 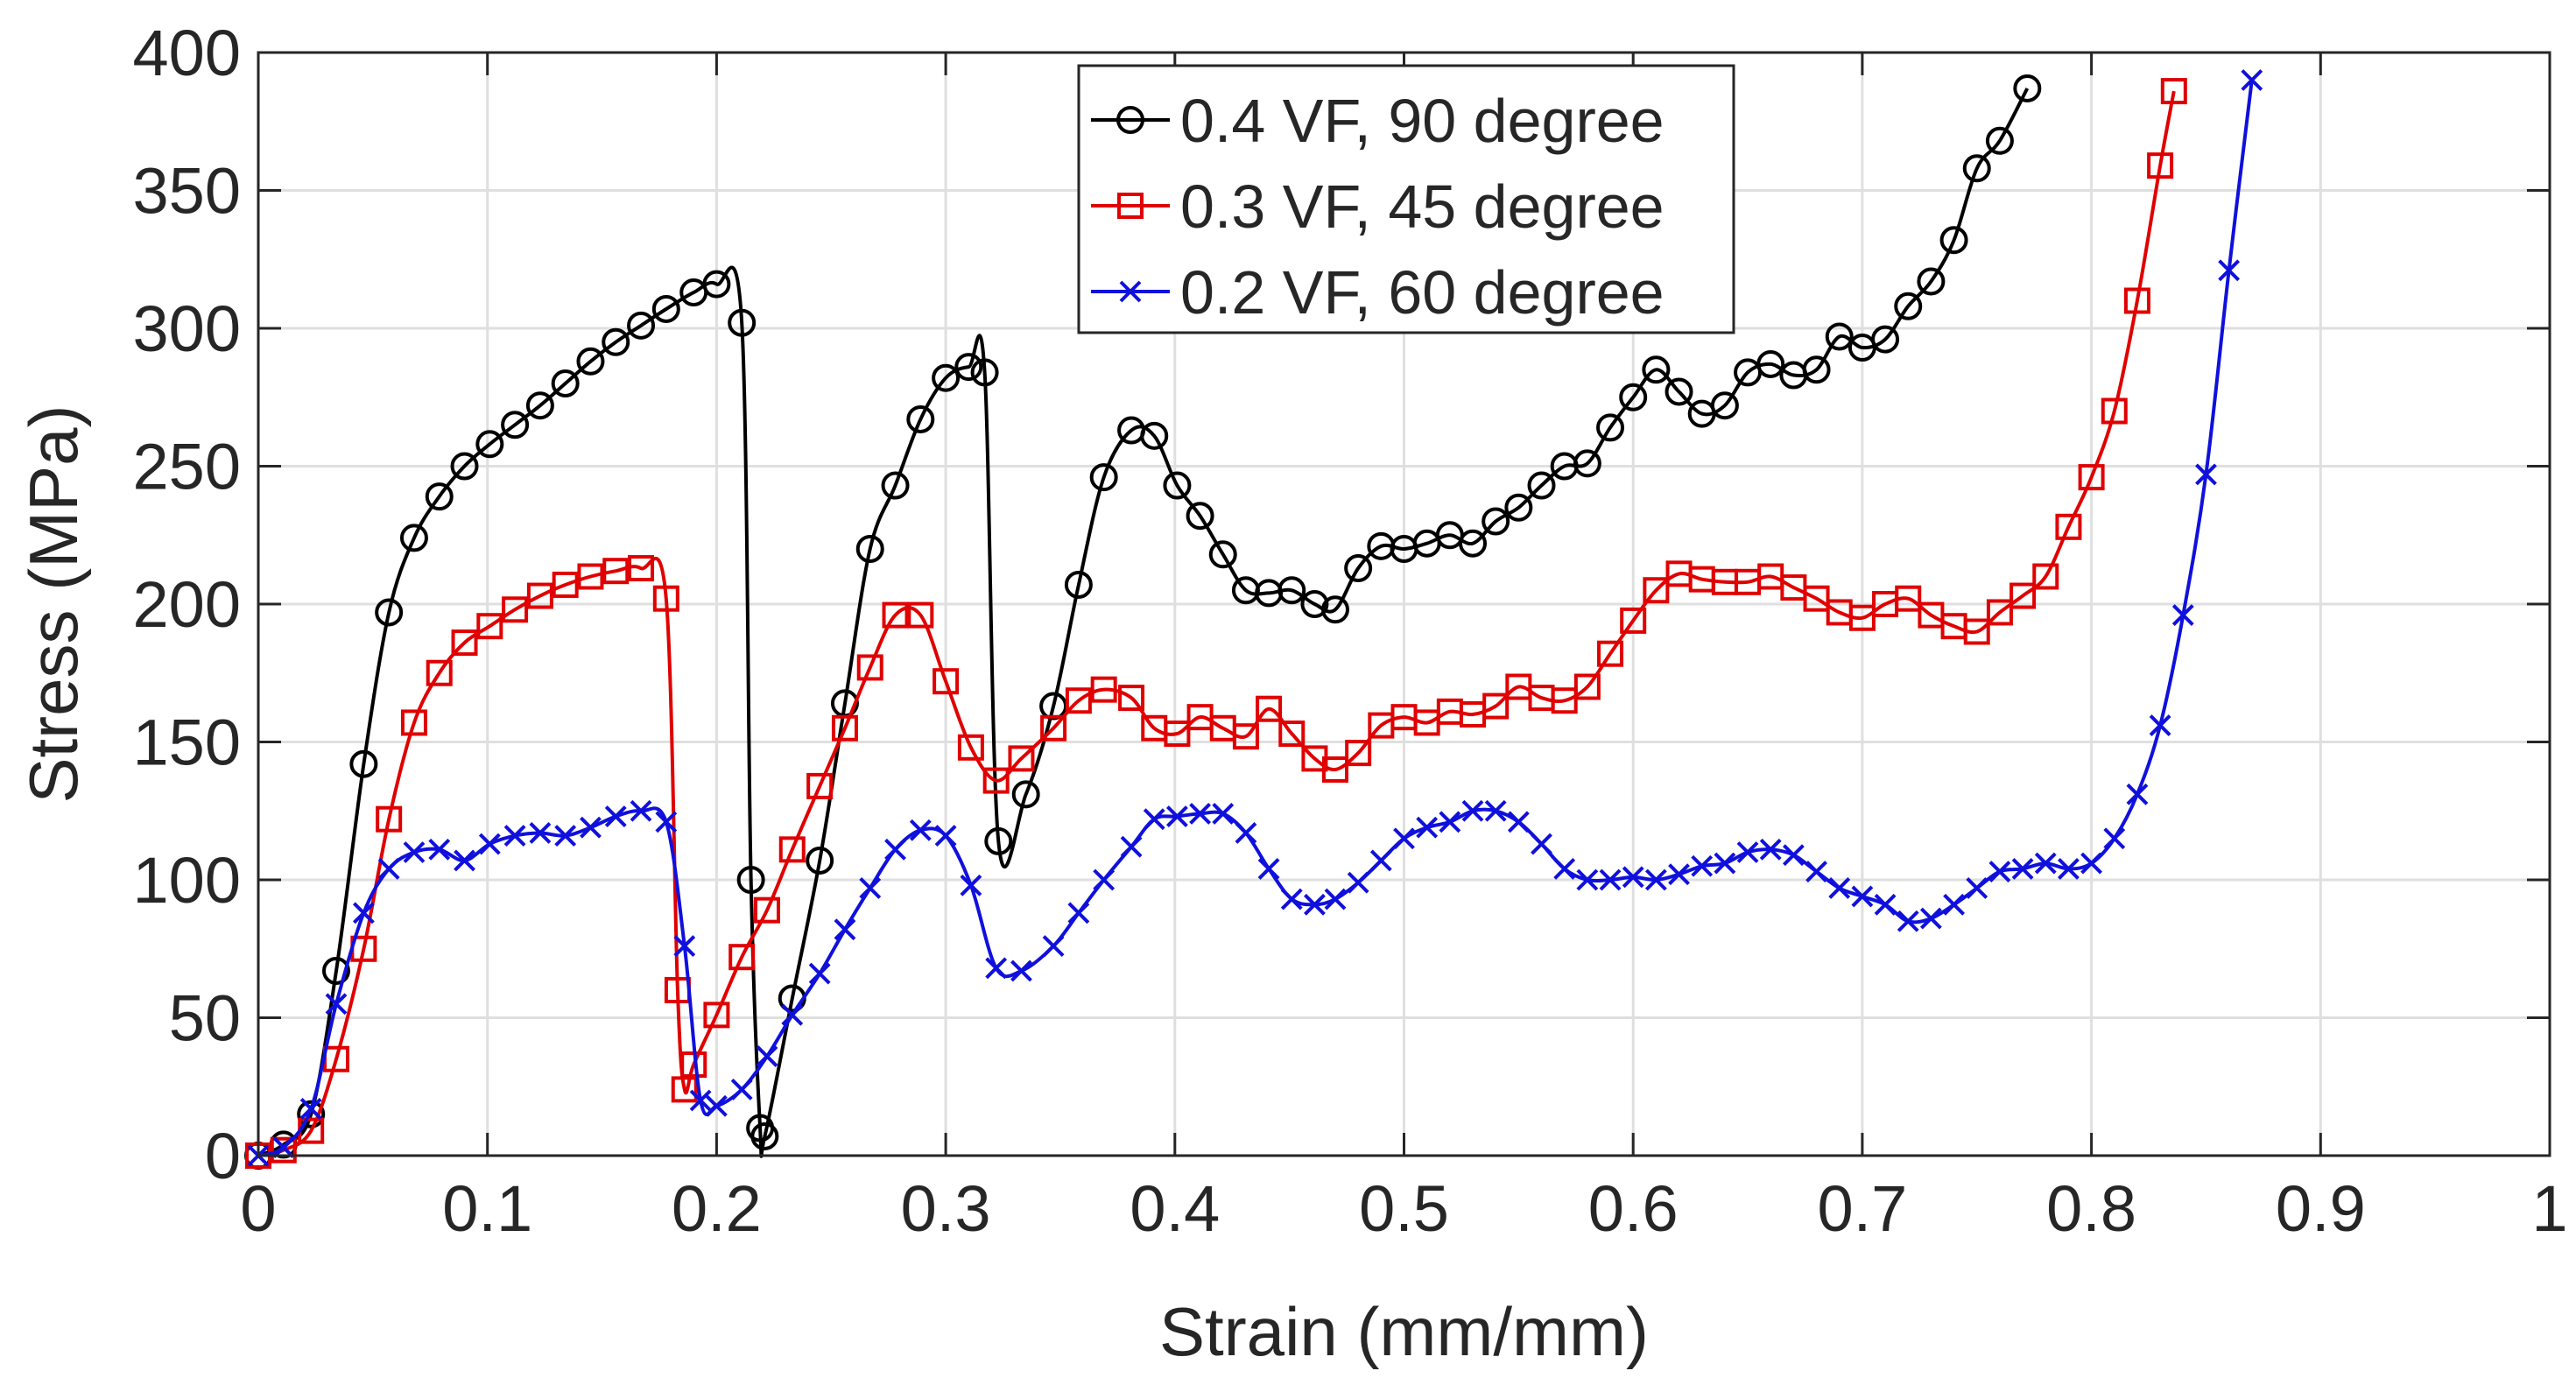 What do you see at coordinates (187, 743) in the screenshot?
I see `y-tick-label: 150` at bounding box center [187, 743].